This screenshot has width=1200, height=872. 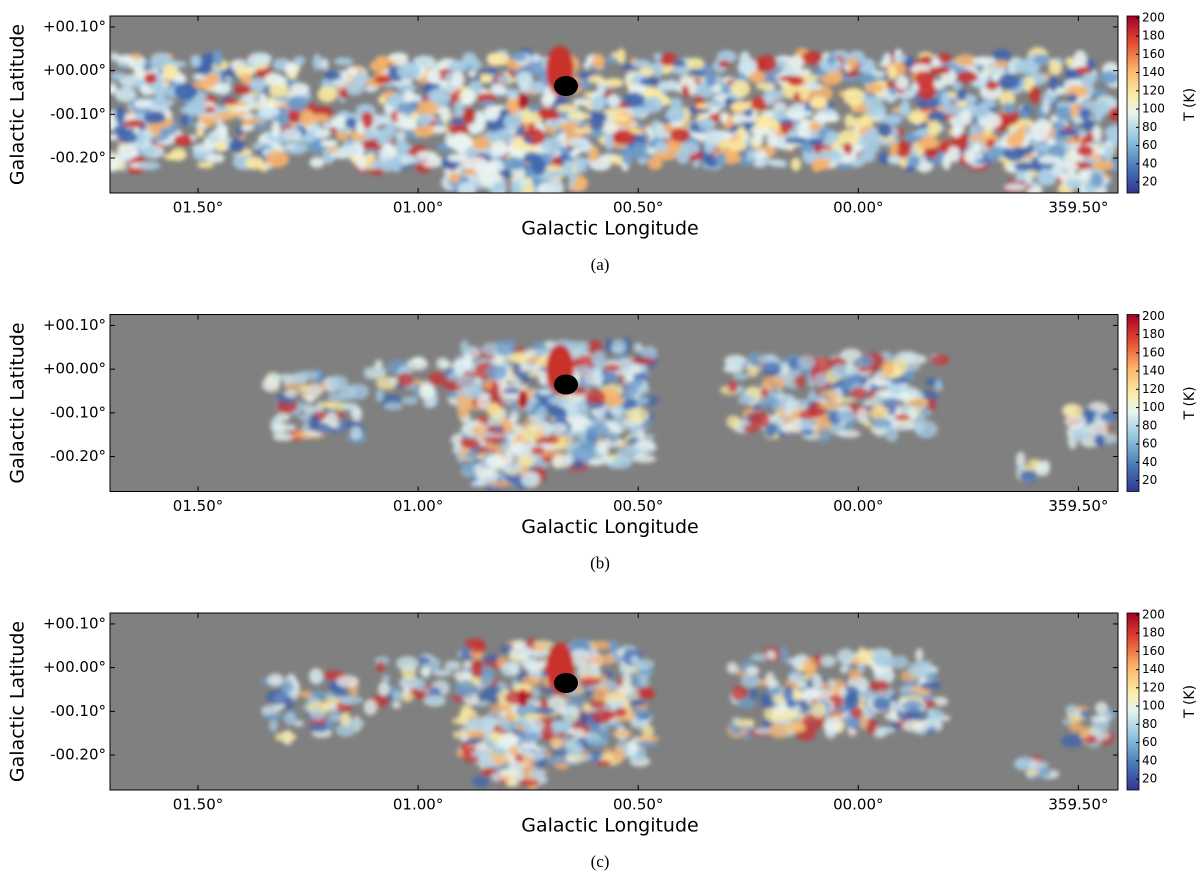 What do you see at coordinates (523, 399) in the screenshot?
I see `hot-region` at bounding box center [523, 399].